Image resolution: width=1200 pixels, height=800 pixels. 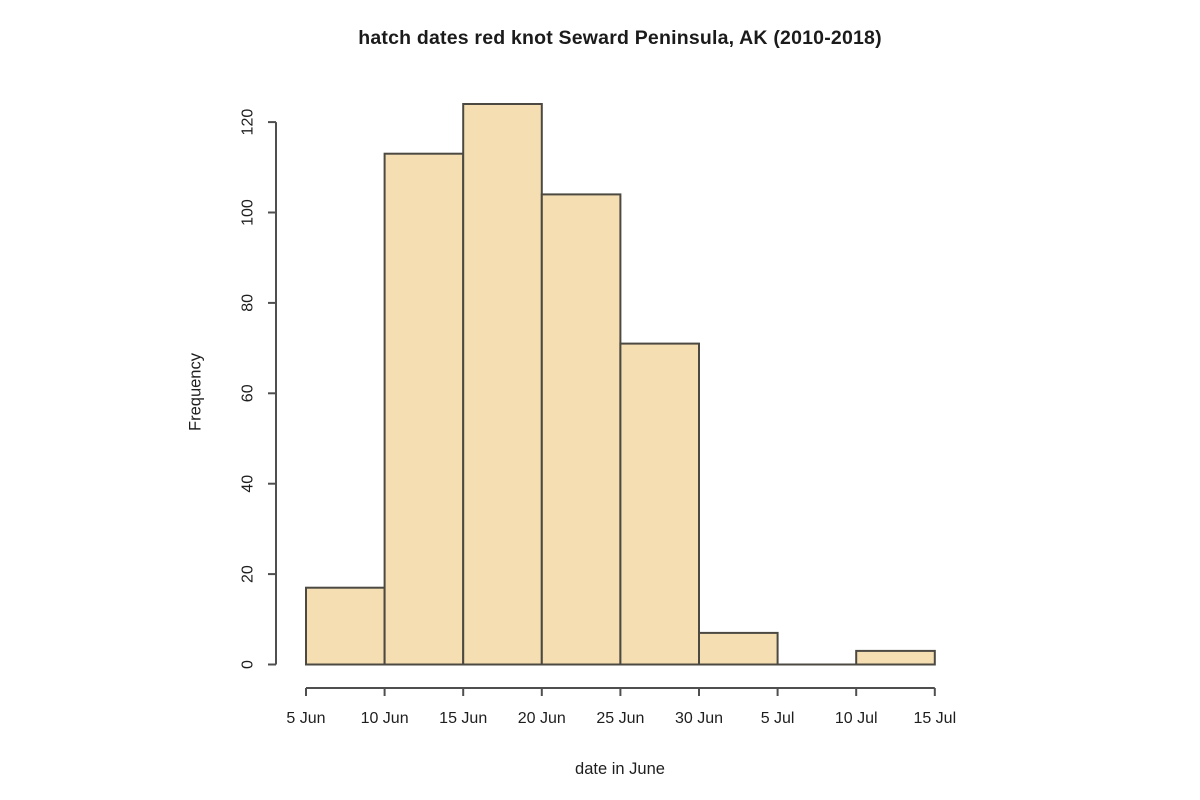 What do you see at coordinates (248, 664) in the screenshot?
I see `y-tick-label: 0` at bounding box center [248, 664].